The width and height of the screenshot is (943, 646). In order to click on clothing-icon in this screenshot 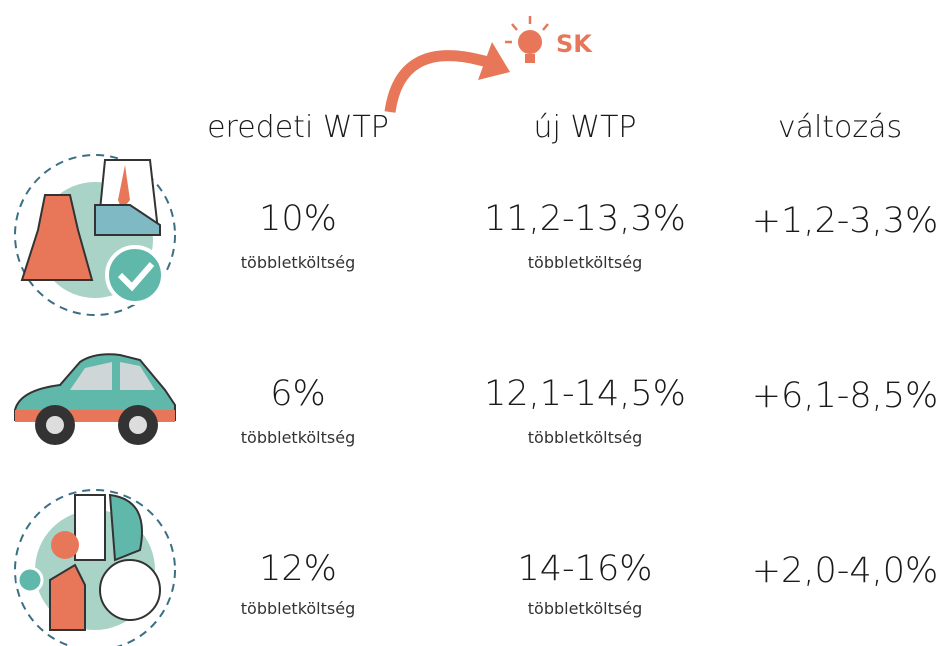, I will do `click(95, 235)`.